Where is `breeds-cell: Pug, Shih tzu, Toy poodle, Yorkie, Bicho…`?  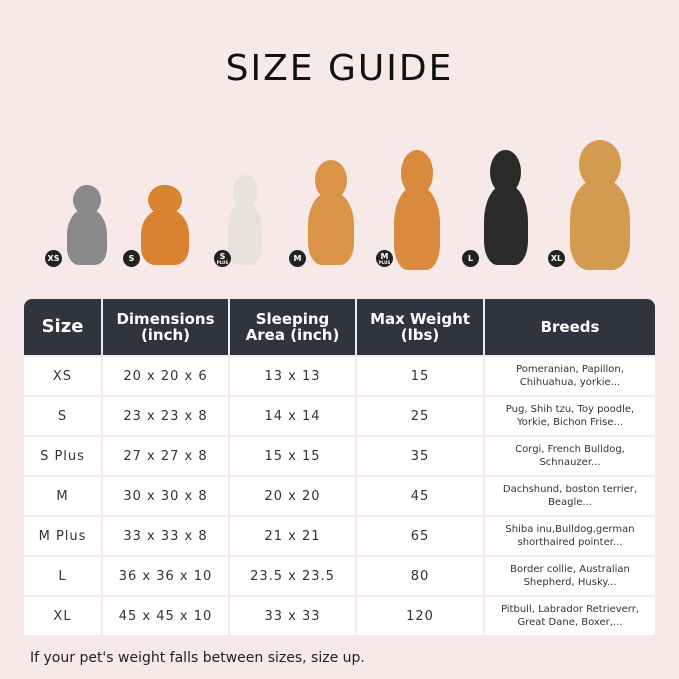
breeds-cell: Pug, Shih tzu, Toy poodle, Yorkie, Bicho… is located at coordinates (570, 416).